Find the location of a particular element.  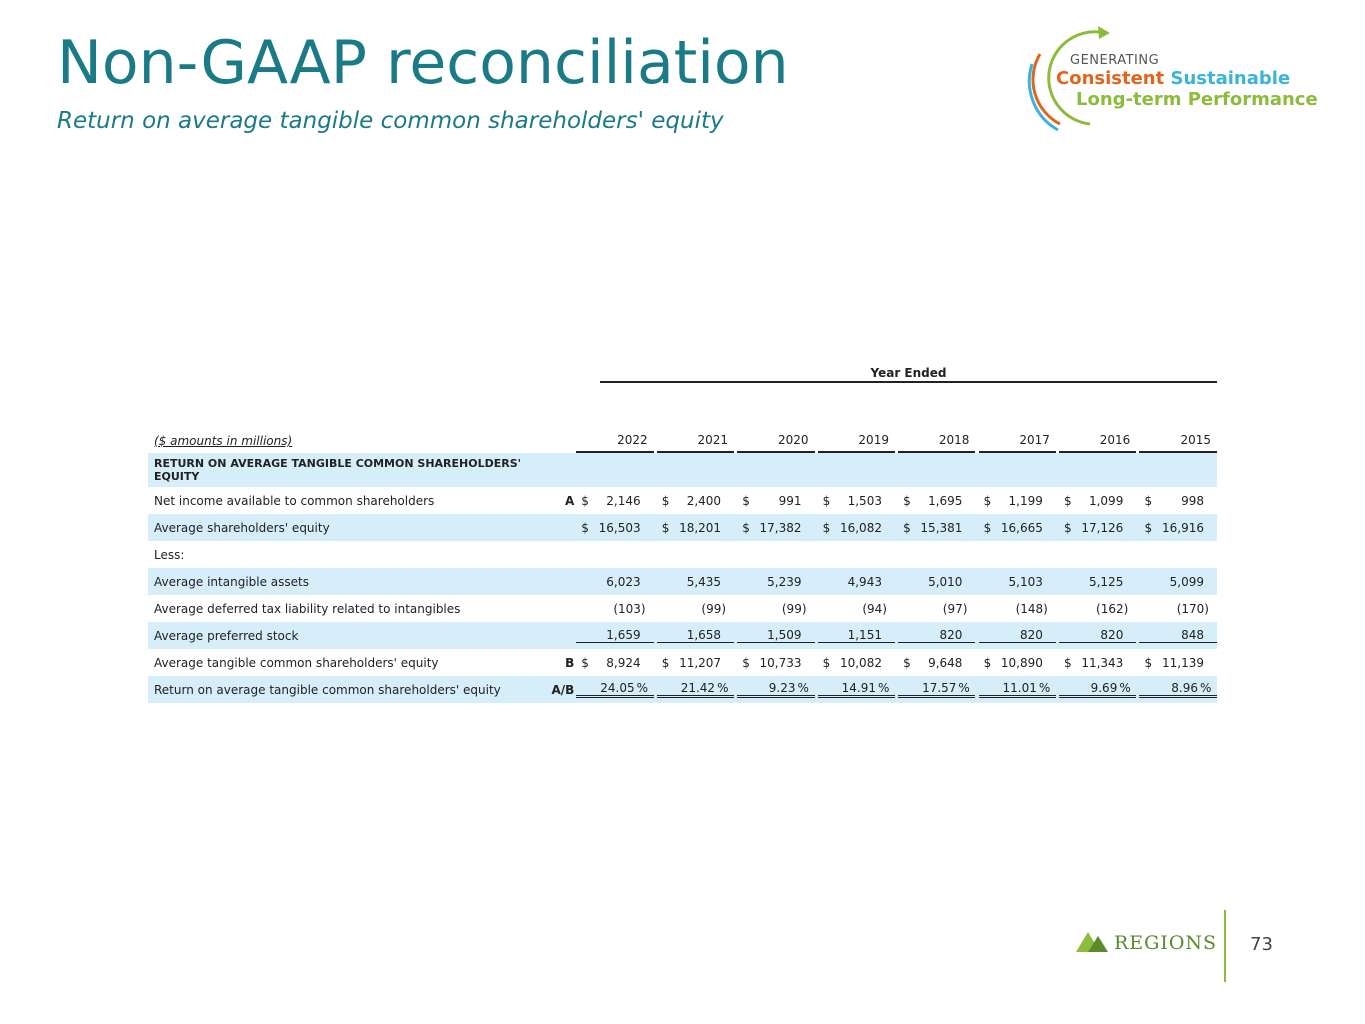

value-cell: 8.96% is located at coordinates (1178, 689).